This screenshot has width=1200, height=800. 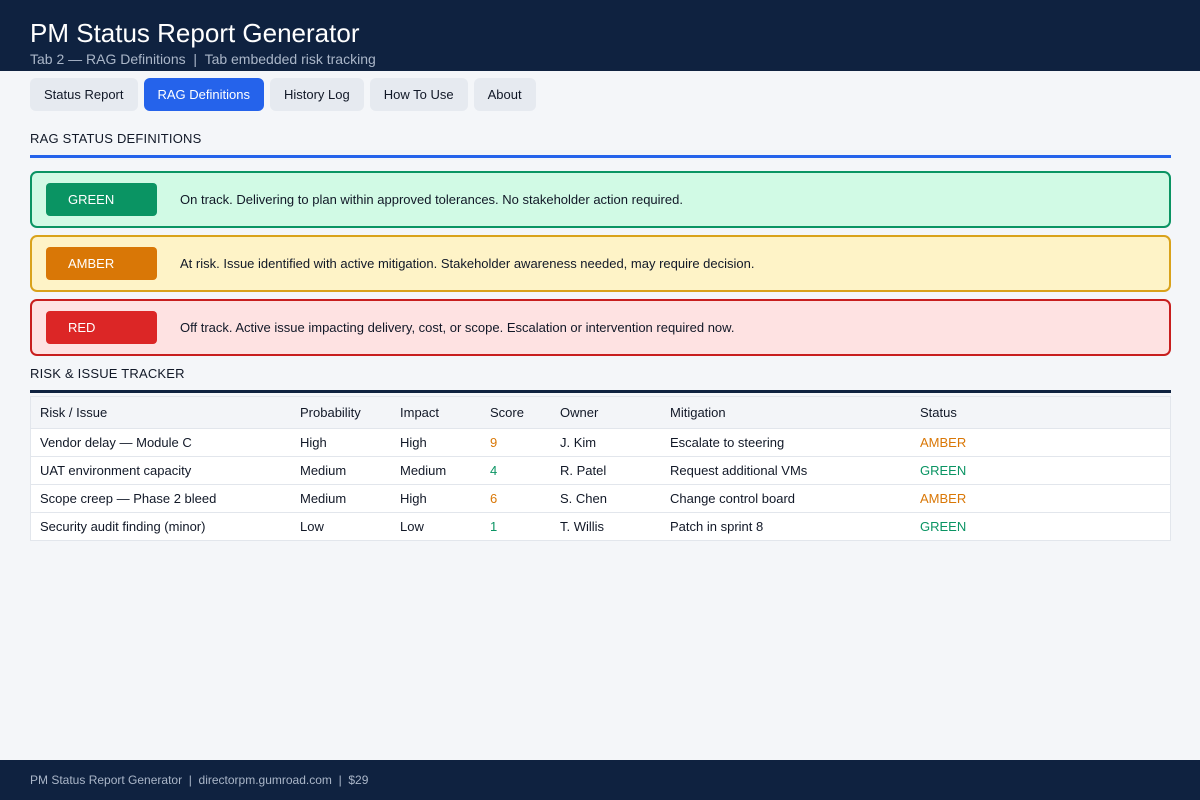 I want to click on column-header-probability: Probability, so click(x=330, y=412).